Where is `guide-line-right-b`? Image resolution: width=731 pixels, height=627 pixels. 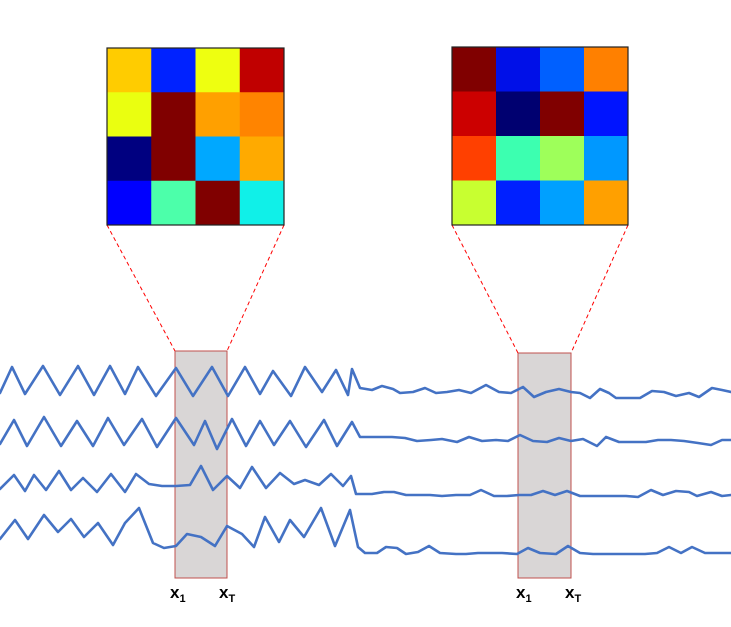 guide-line-right-b is located at coordinates (599, 289).